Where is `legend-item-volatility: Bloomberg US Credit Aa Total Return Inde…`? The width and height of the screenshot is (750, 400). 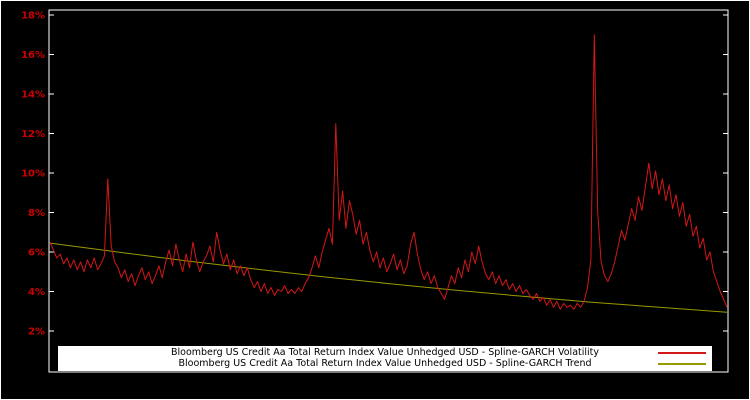 legend-item-volatility: Bloomberg US Credit Aa Total Return Inde… is located at coordinates (385, 352).